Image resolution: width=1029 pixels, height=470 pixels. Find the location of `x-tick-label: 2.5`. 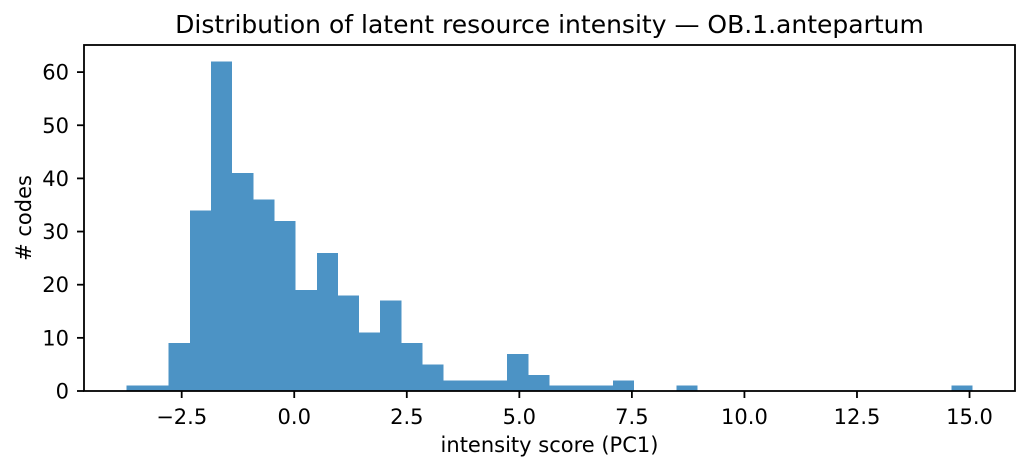

x-tick-label: 2.5 is located at coordinates (406, 417).